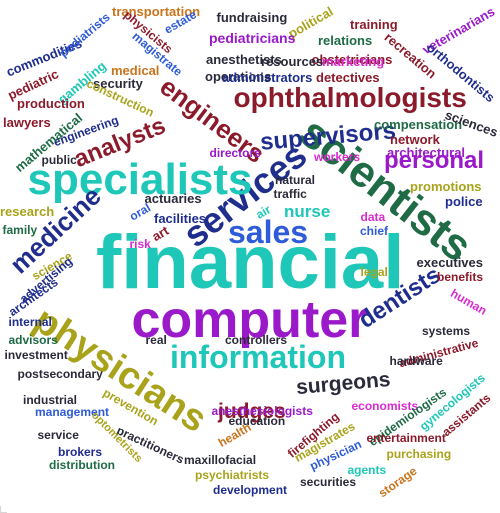 The width and height of the screenshot is (500, 513). What do you see at coordinates (464, 201) in the screenshot?
I see `word-police: police` at bounding box center [464, 201].